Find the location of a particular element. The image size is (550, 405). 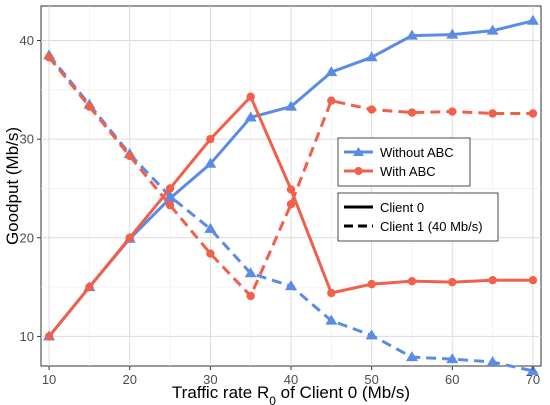

y-tick-label: 40 is located at coordinates (27, 40).